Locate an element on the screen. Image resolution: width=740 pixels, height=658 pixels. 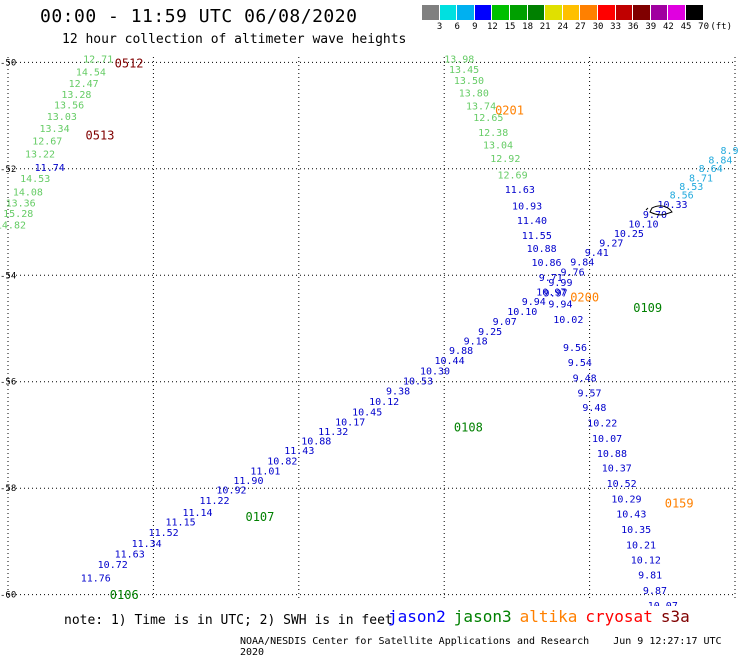
swh-reading: 9.57 is located at coordinates (589, 394).